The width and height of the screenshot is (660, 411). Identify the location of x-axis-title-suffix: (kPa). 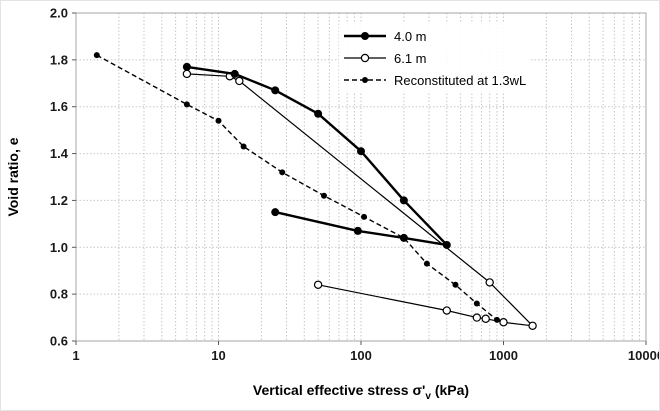
(450, 390).